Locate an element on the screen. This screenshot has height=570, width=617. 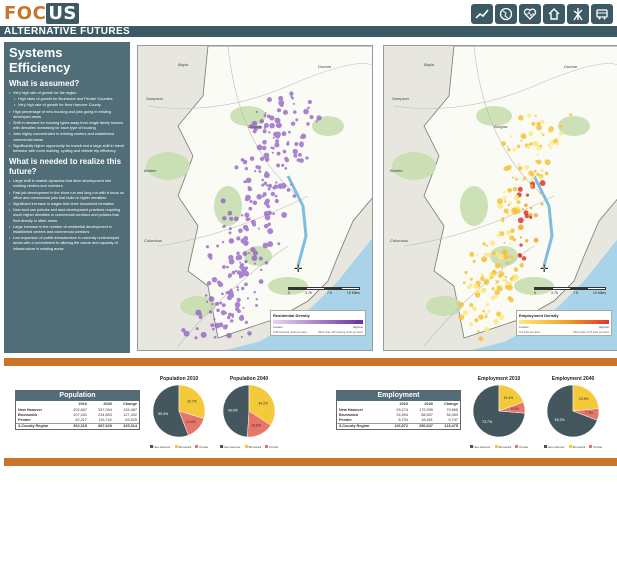
map-label-bayla: Bayla is located at coordinates (429, 64).